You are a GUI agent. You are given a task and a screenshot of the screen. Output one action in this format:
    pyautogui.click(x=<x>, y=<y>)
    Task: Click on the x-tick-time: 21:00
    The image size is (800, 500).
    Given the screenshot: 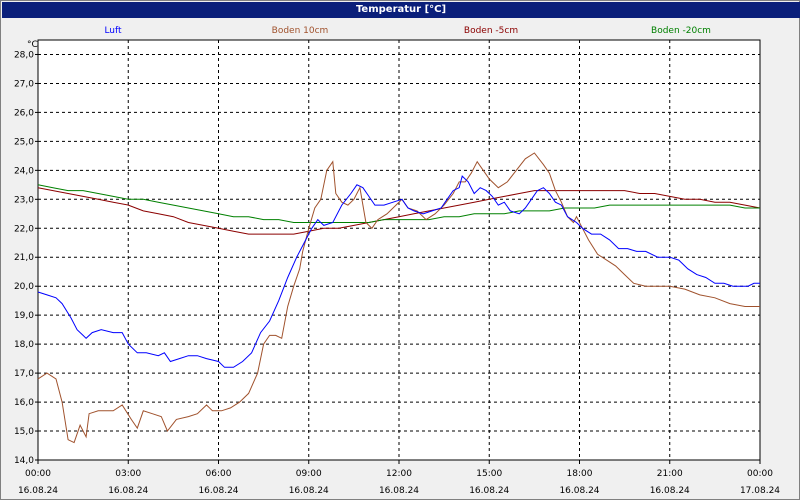 What is the action you would take?
    pyautogui.click(x=670, y=474)
    